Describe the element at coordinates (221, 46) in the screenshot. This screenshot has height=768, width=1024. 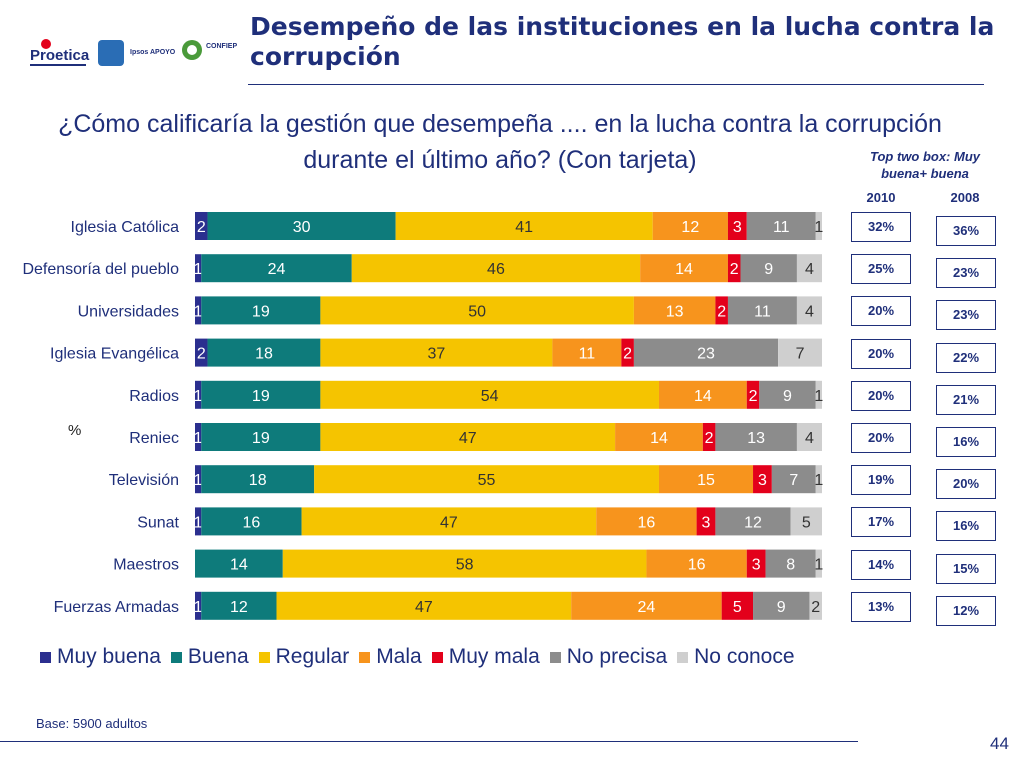
I see `confiep-logo-text: CONFIEP` at that location.